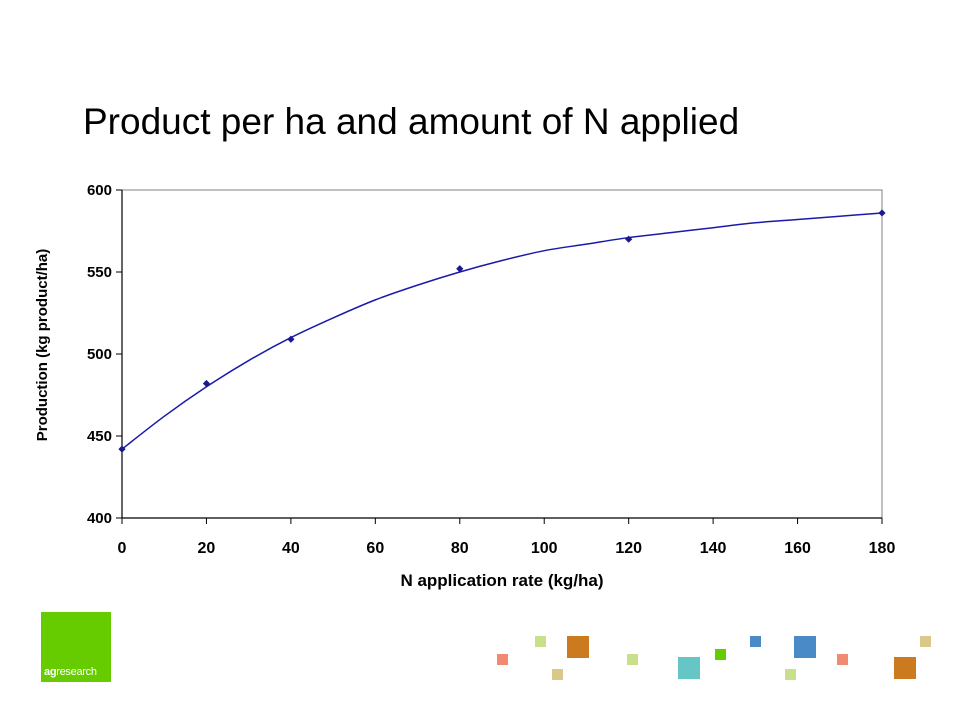 Image resolution: width=960 pixels, height=720 pixels. I want to click on y-axis-title: Production (kg product/ha), so click(42, 345).